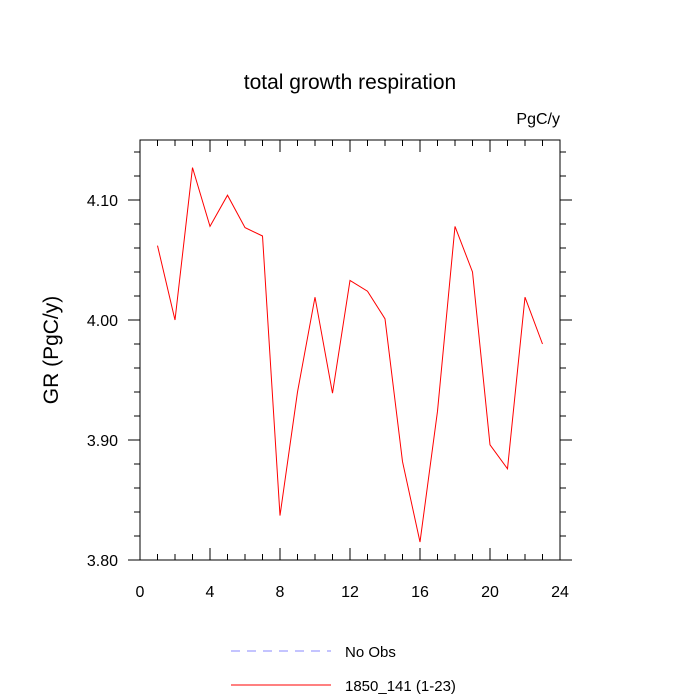 The width and height of the screenshot is (700, 700). Describe the element at coordinates (420, 592) in the screenshot. I see `x-tick-label: 16` at that location.